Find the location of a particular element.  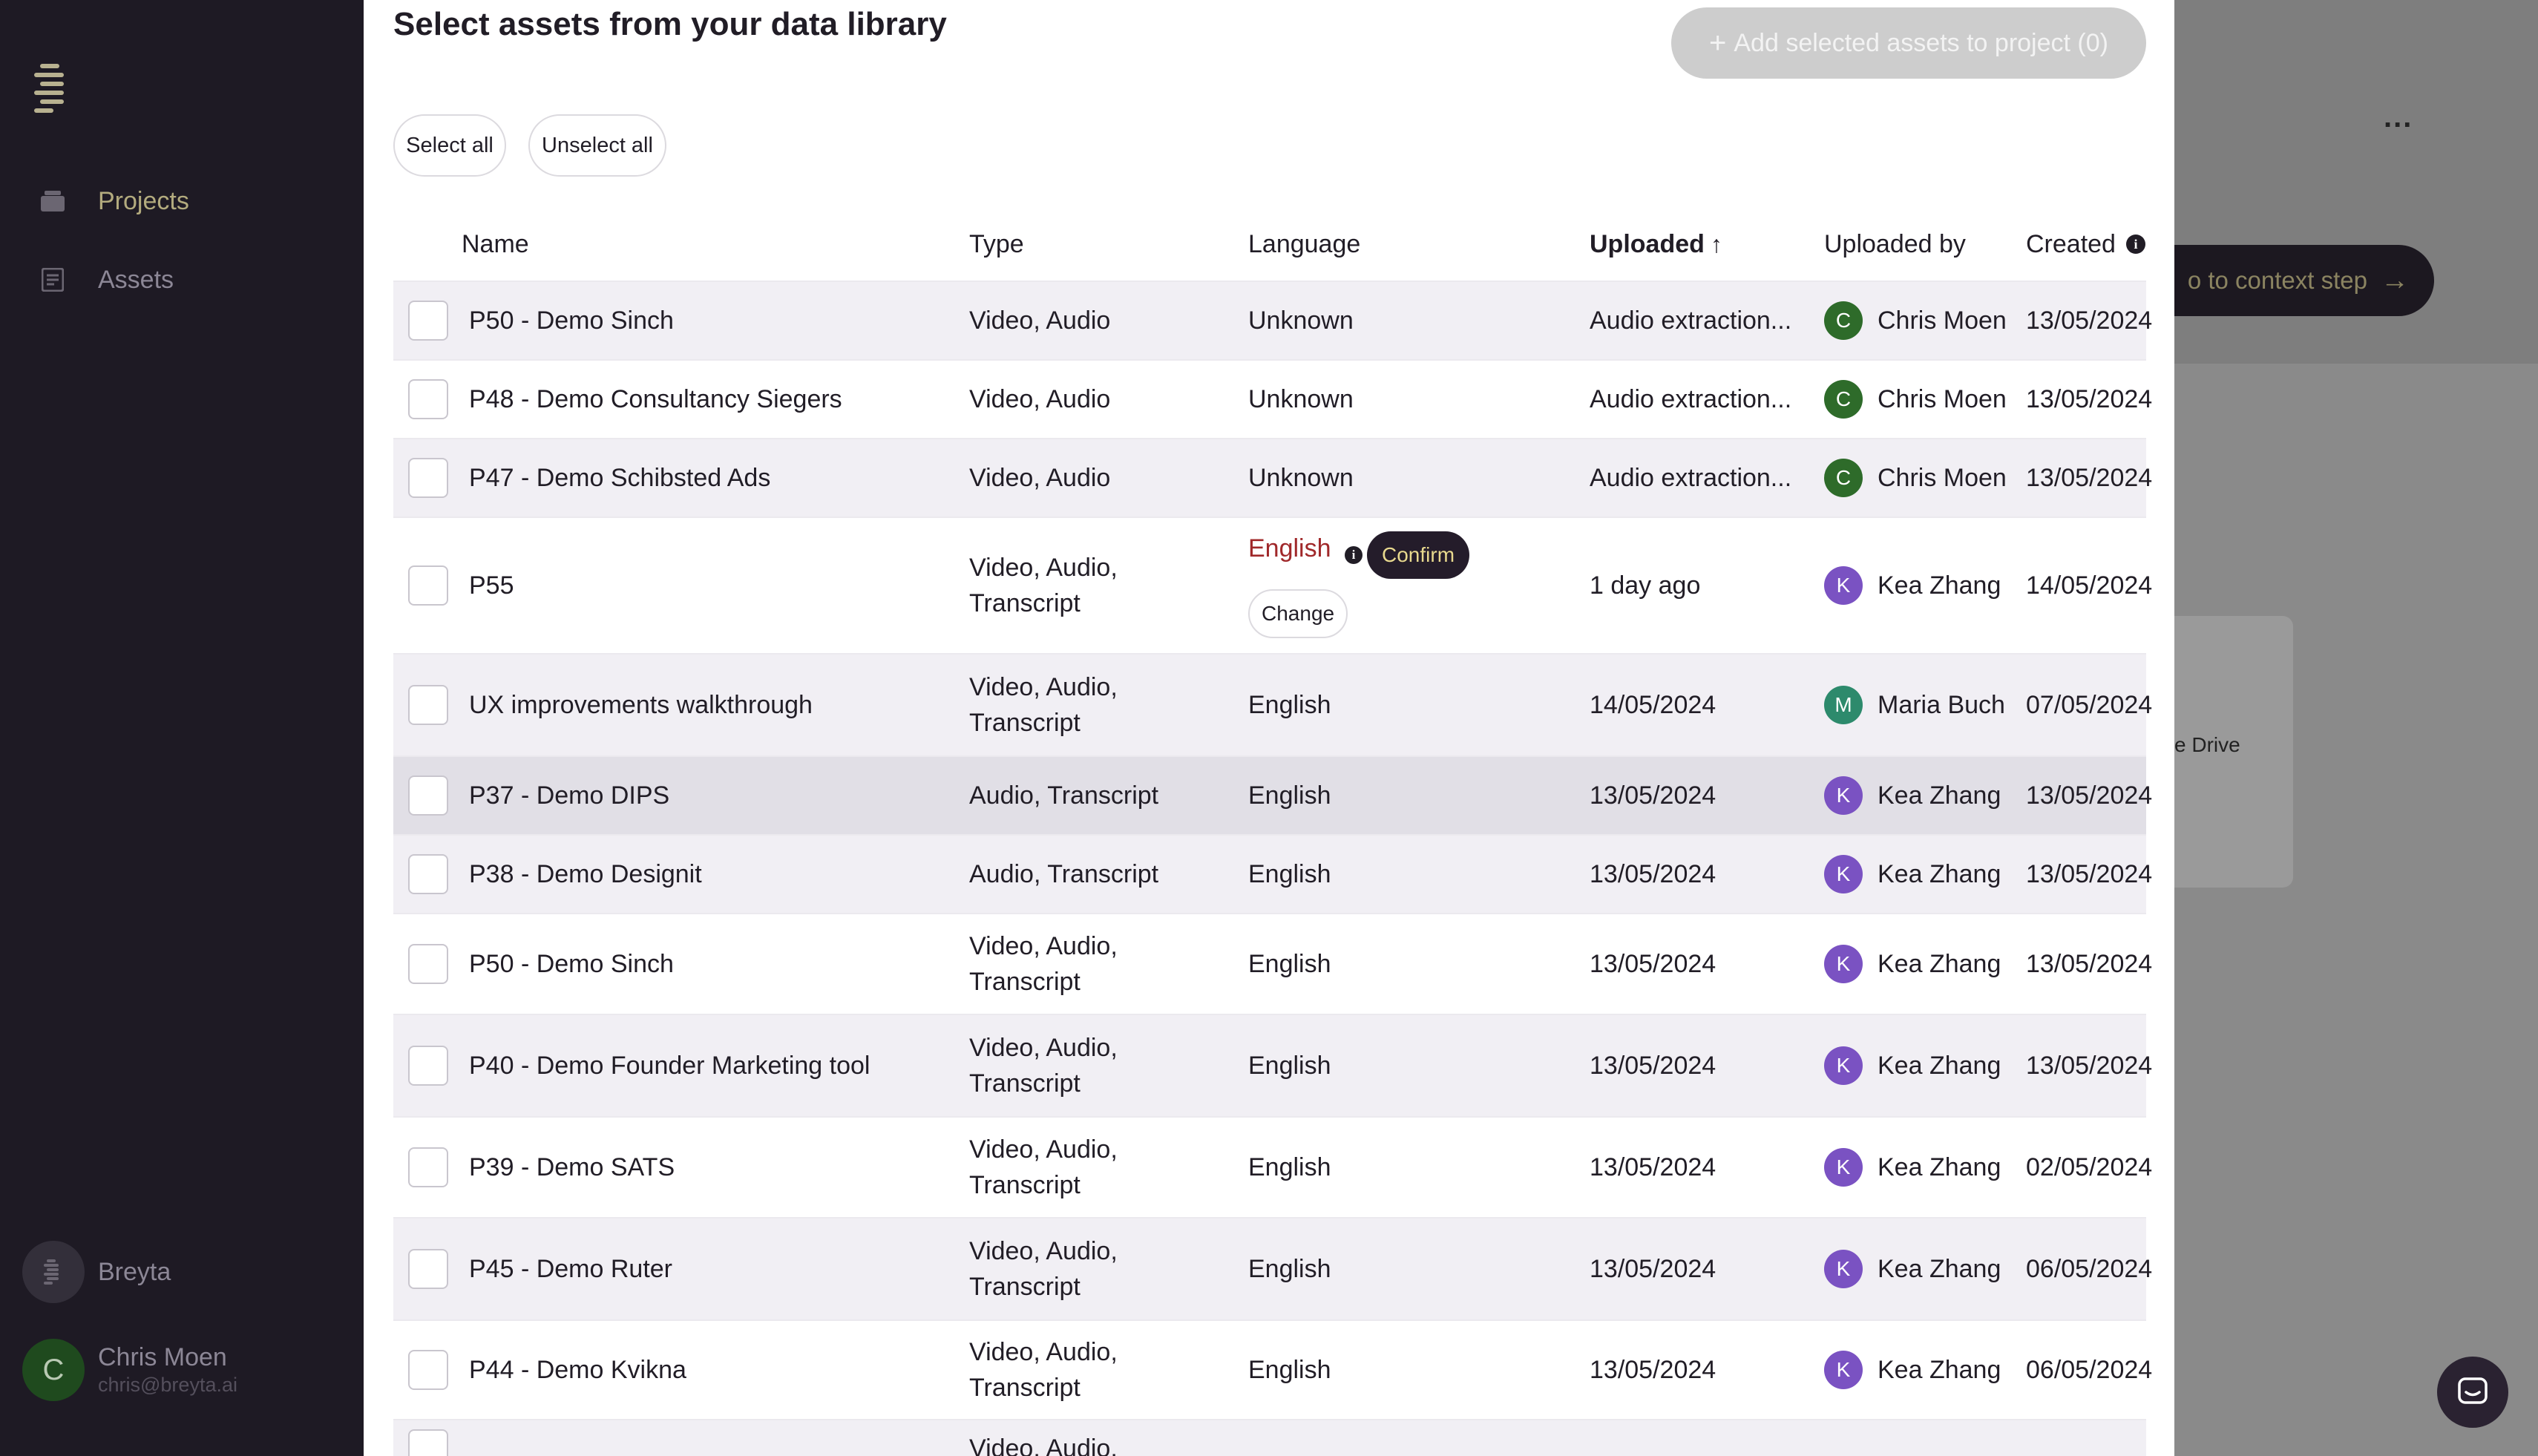

asset-name-text: P50 - Demo Sinch is located at coordinates (571, 320).